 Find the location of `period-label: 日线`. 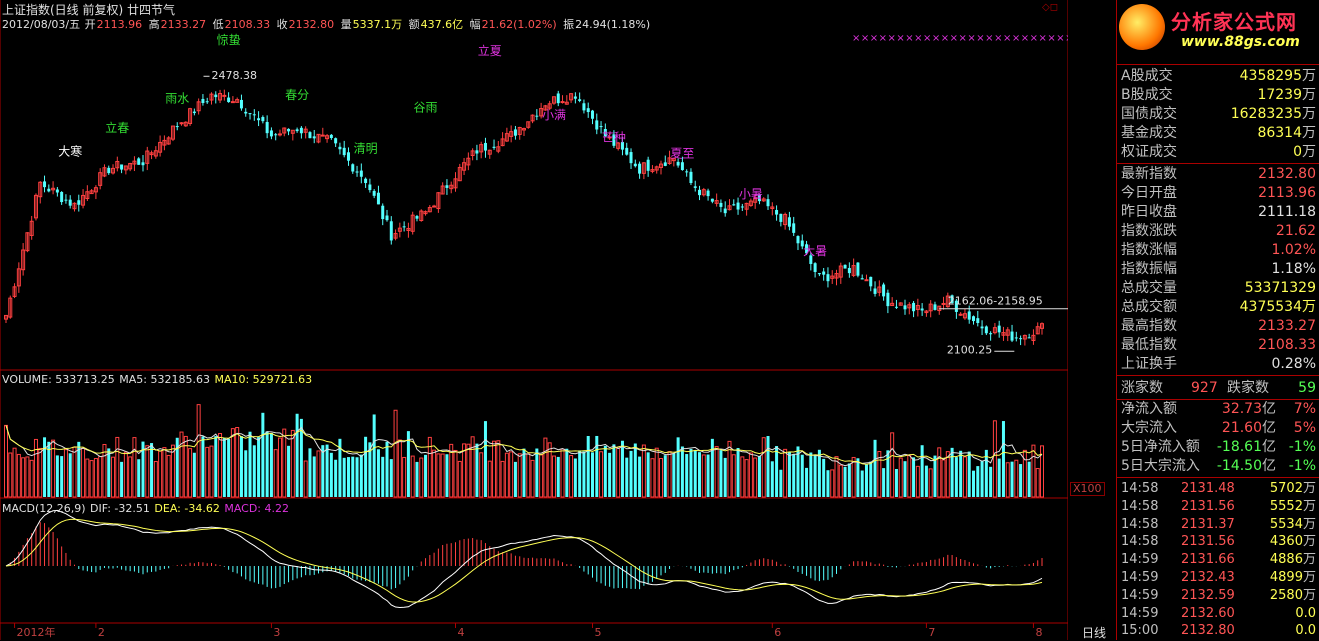

period-label: 日线 is located at coordinates (1094, 633).